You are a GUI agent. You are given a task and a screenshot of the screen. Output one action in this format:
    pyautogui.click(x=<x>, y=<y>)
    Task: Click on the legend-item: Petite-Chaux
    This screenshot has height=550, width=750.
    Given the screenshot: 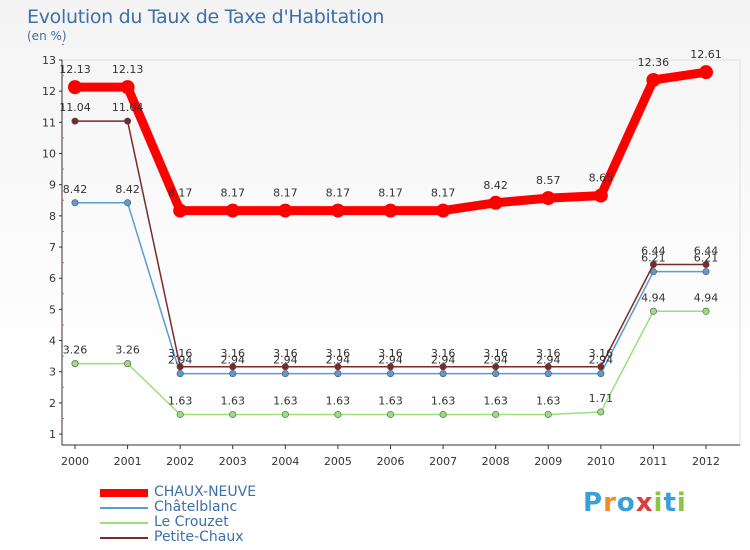 What is the action you would take?
    pyautogui.click(x=178, y=537)
    